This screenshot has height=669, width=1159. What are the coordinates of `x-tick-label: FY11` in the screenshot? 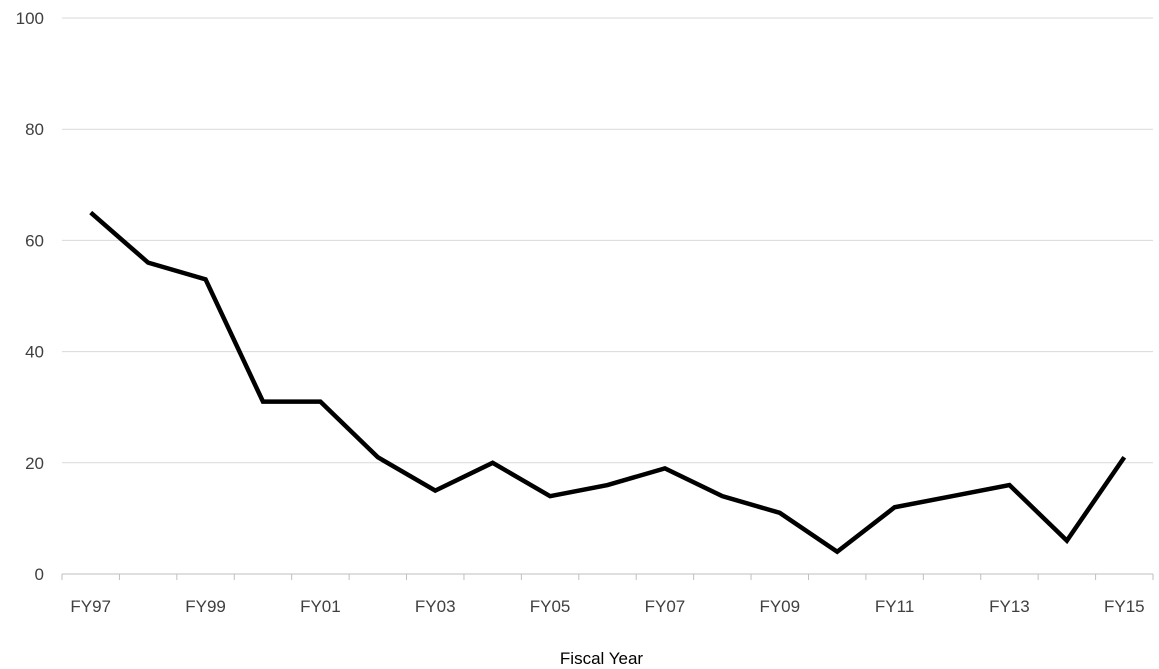 It's located at (894, 606).